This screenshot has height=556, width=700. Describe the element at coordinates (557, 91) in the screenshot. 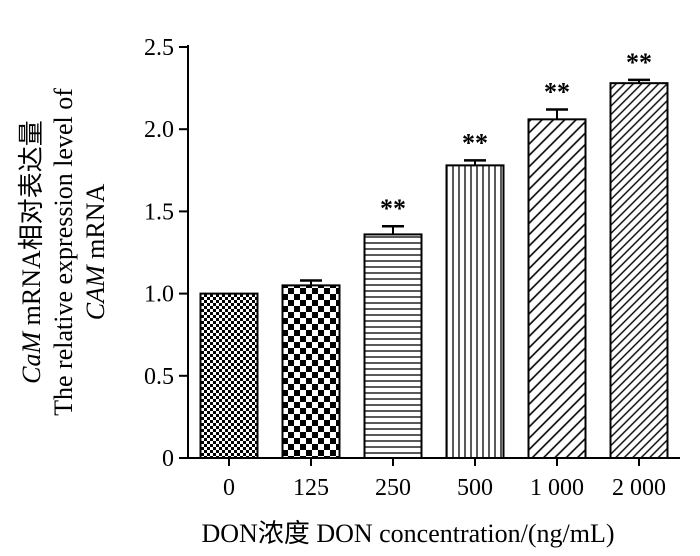

I see `significance-label-4: **` at that location.